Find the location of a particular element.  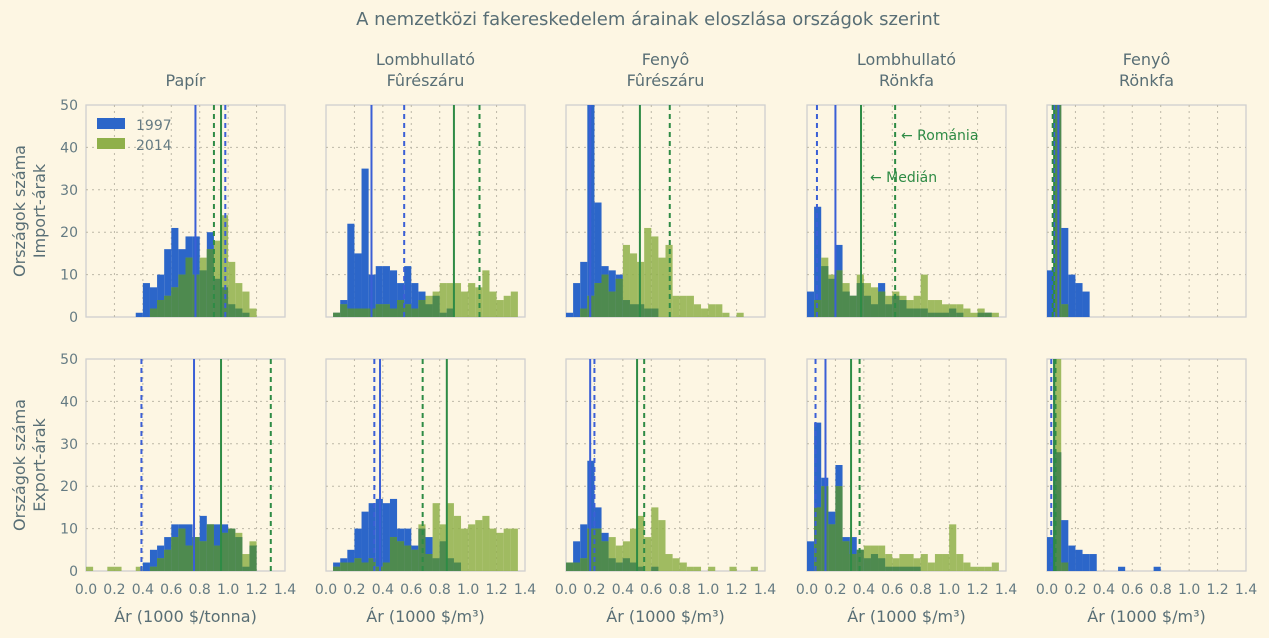

y-tick-label: 0 is located at coordinates (73, 318).